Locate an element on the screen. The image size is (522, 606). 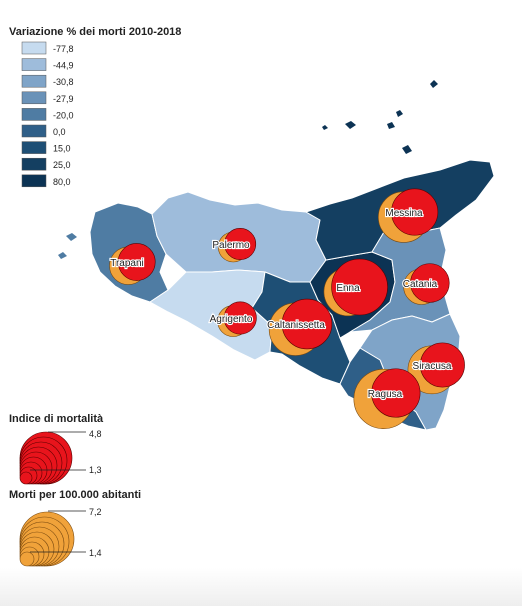
symbol-agrigento: Agrigento is located at coordinates (232, 319).